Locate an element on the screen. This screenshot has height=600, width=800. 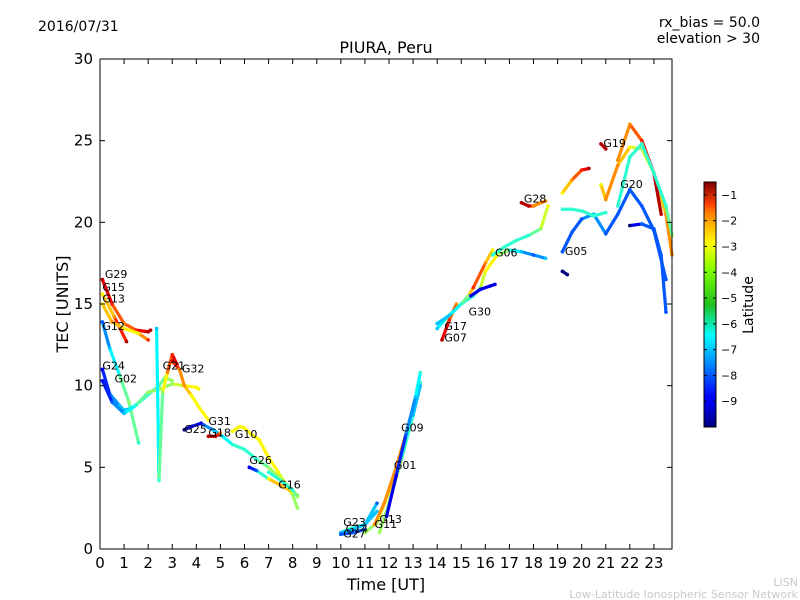
colorbar-tick-label: −7 is located at coordinates (729, 350).